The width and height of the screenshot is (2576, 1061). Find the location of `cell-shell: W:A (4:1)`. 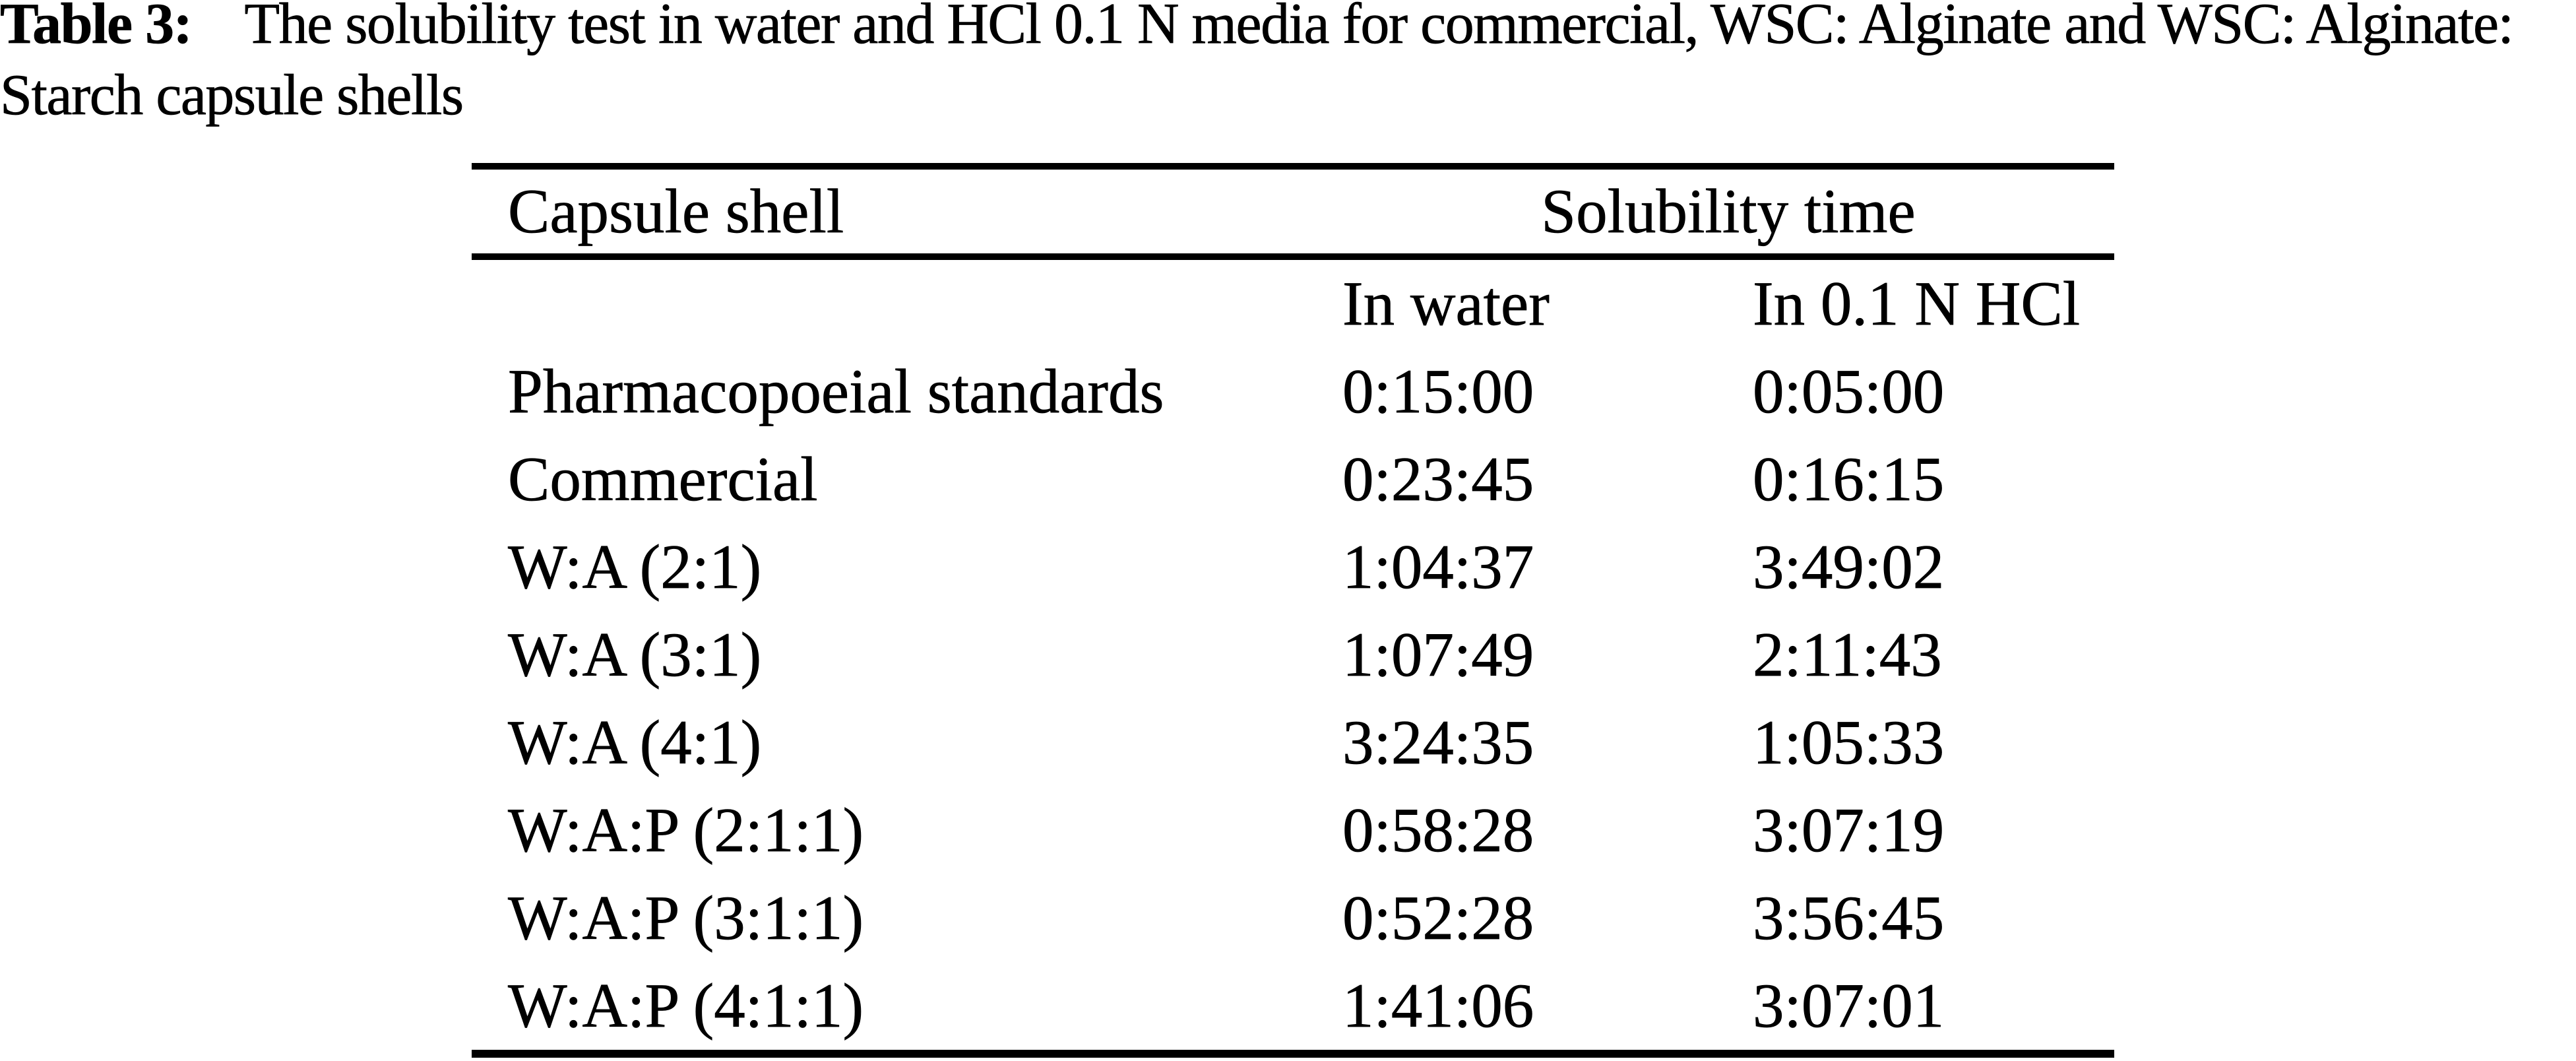

cell-shell: W:A (4:1) is located at coordinates (635, 742).